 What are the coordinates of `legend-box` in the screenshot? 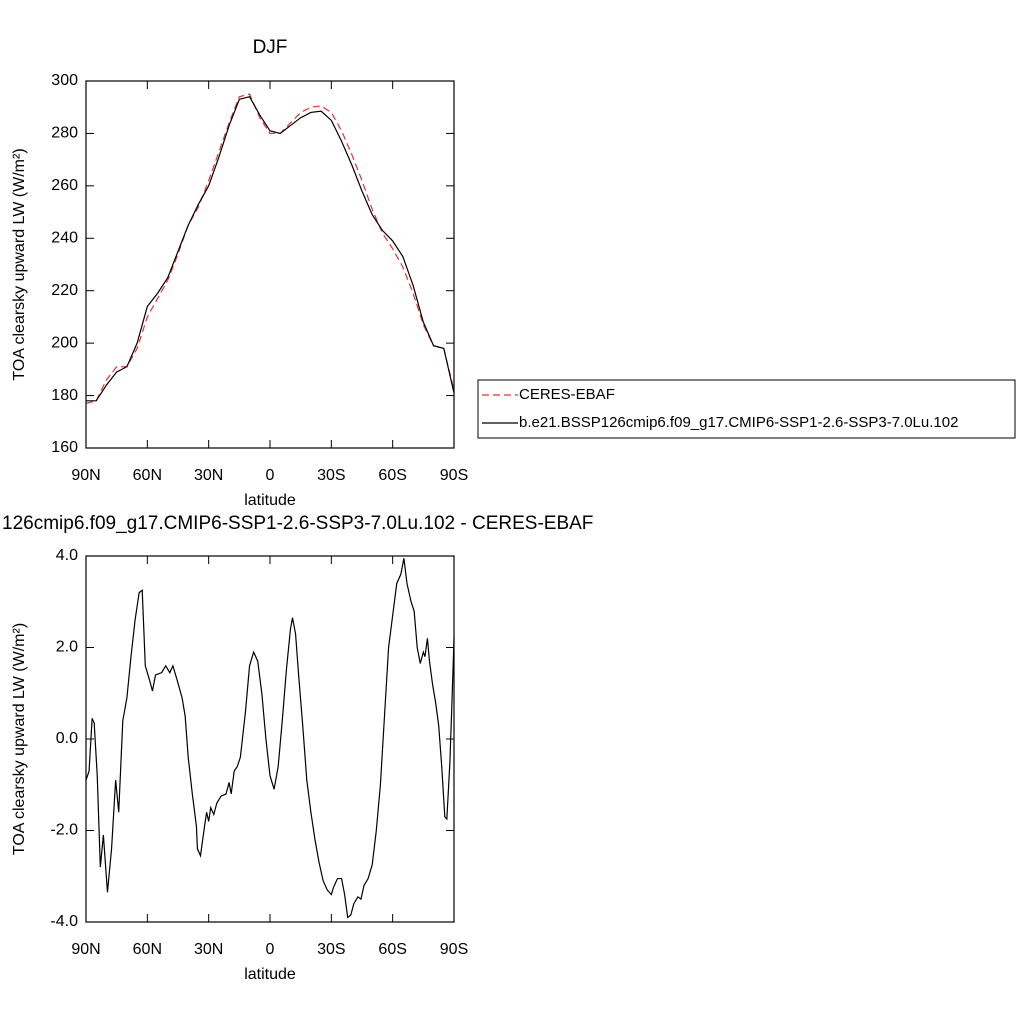 It's located at (746, 409).